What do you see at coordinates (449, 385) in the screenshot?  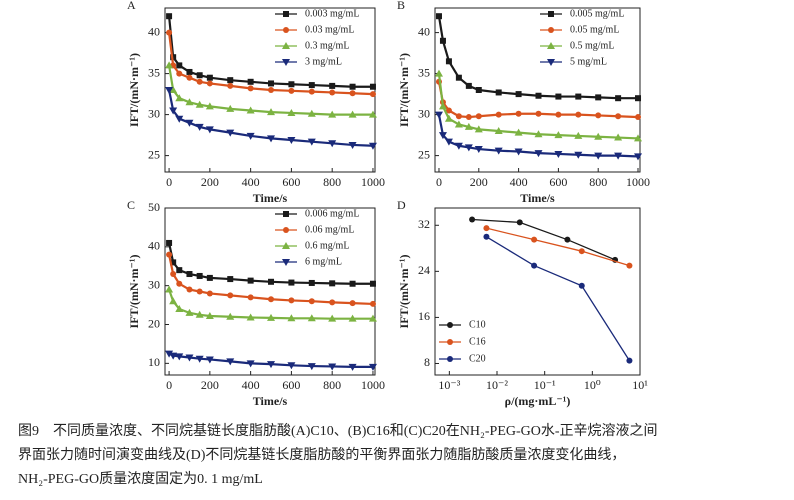 I see `x-tick-label: 10⁻³` at bounding box center [449, 385].